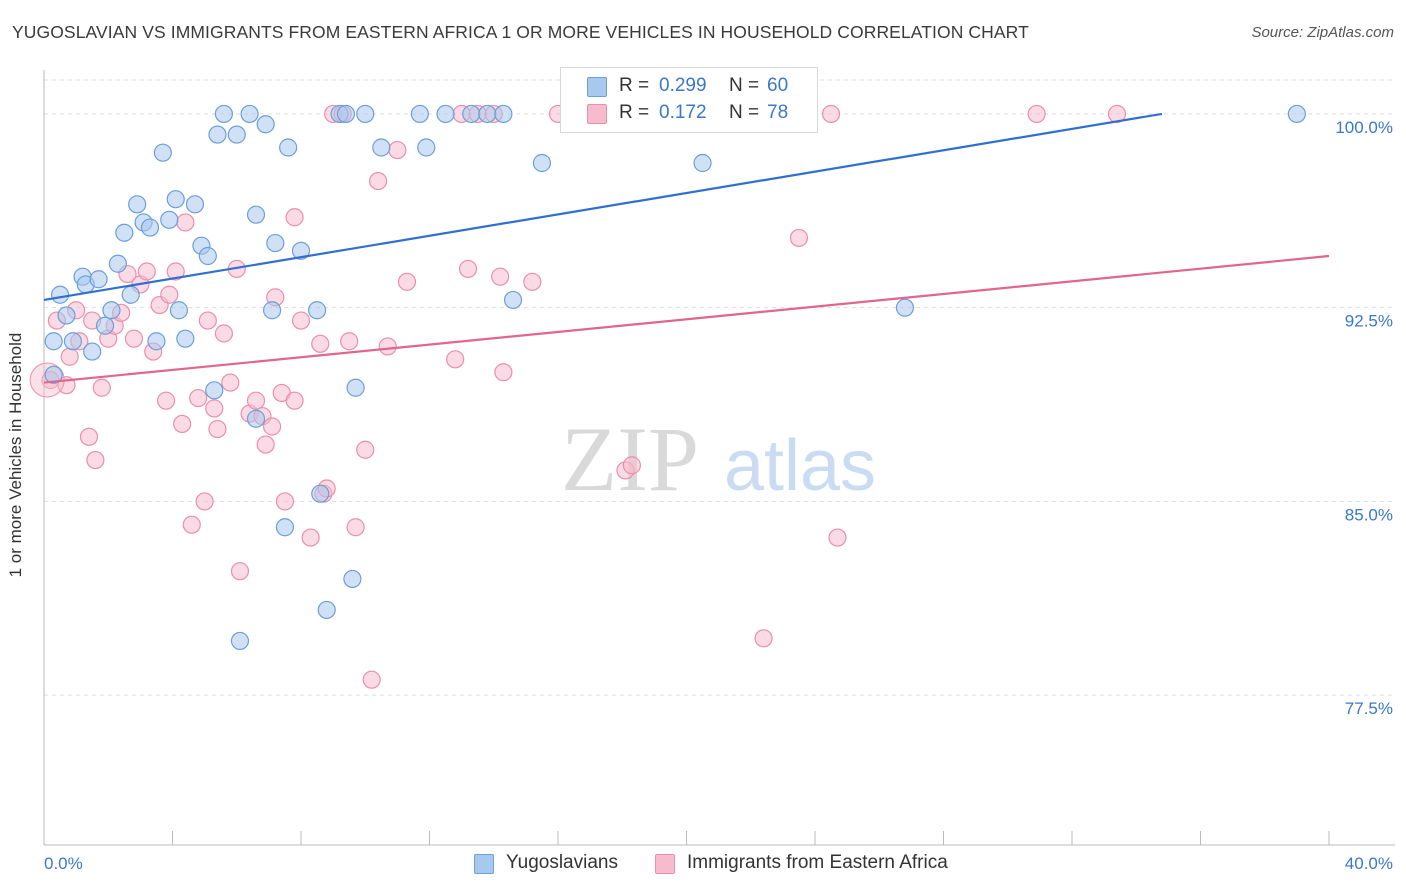 This screenshot has height=892, width=1406. What do you see at coordinates (1322, 32) in the screenshot?
I see `source-label: Source: ZipAtlas.com` at bounding box center [1322, 32].